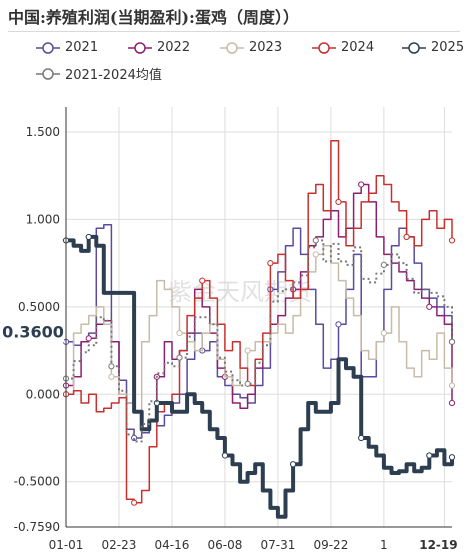 The image size is (467, 557). I want to click on current-value-box, so click(33, 331).